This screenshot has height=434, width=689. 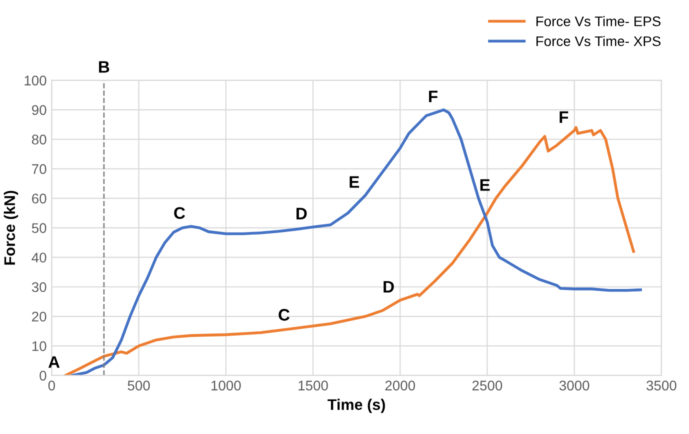 I want to click on y-tick-label: 80, so click(x=39, y=139).